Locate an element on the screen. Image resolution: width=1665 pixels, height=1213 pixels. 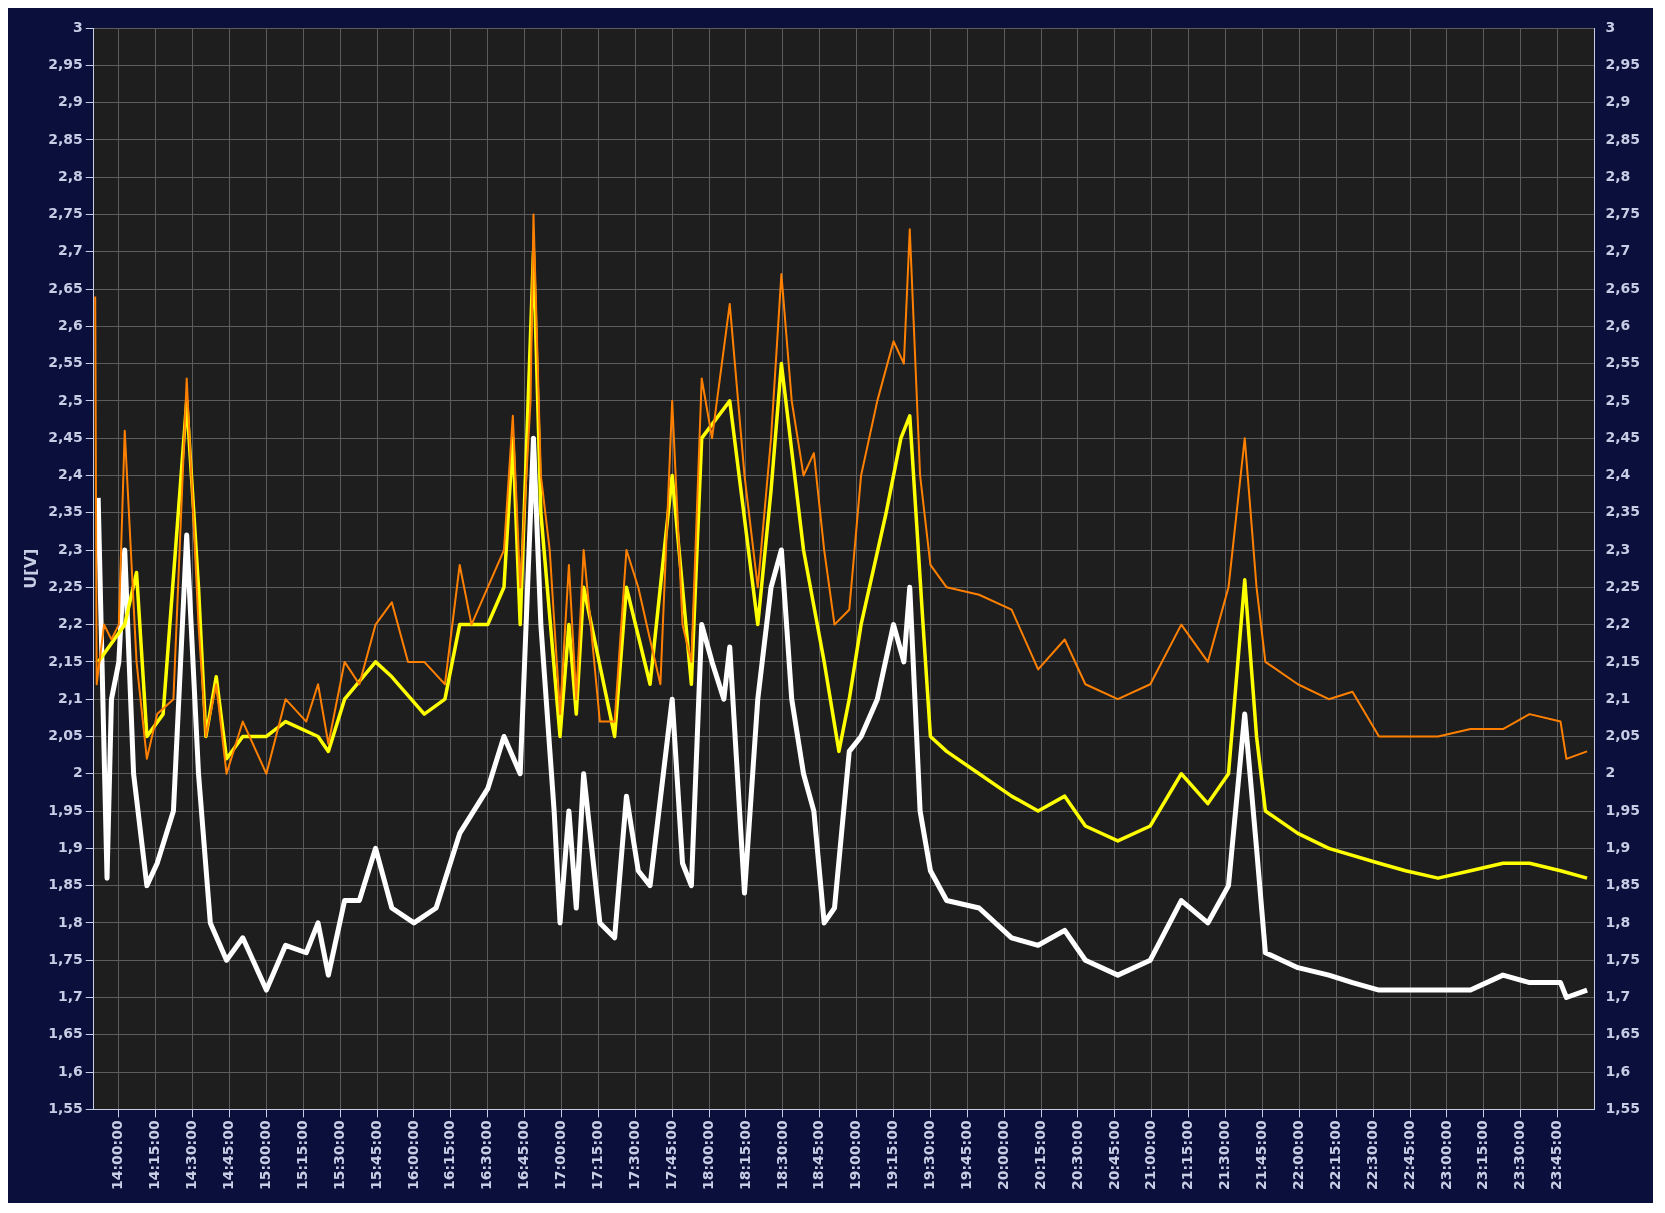
x-tick-label: 19:00:00 is located at coordinates (855, 1155).